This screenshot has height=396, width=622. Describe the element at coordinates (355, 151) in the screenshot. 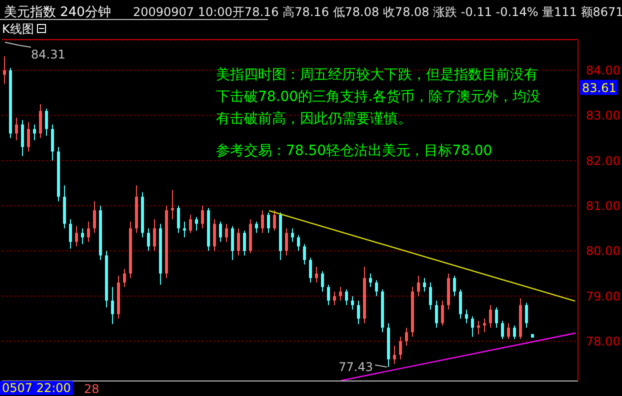

I see `annotation: 参考交易：78.50轻仓沽出美元，目标78.00` at that location.